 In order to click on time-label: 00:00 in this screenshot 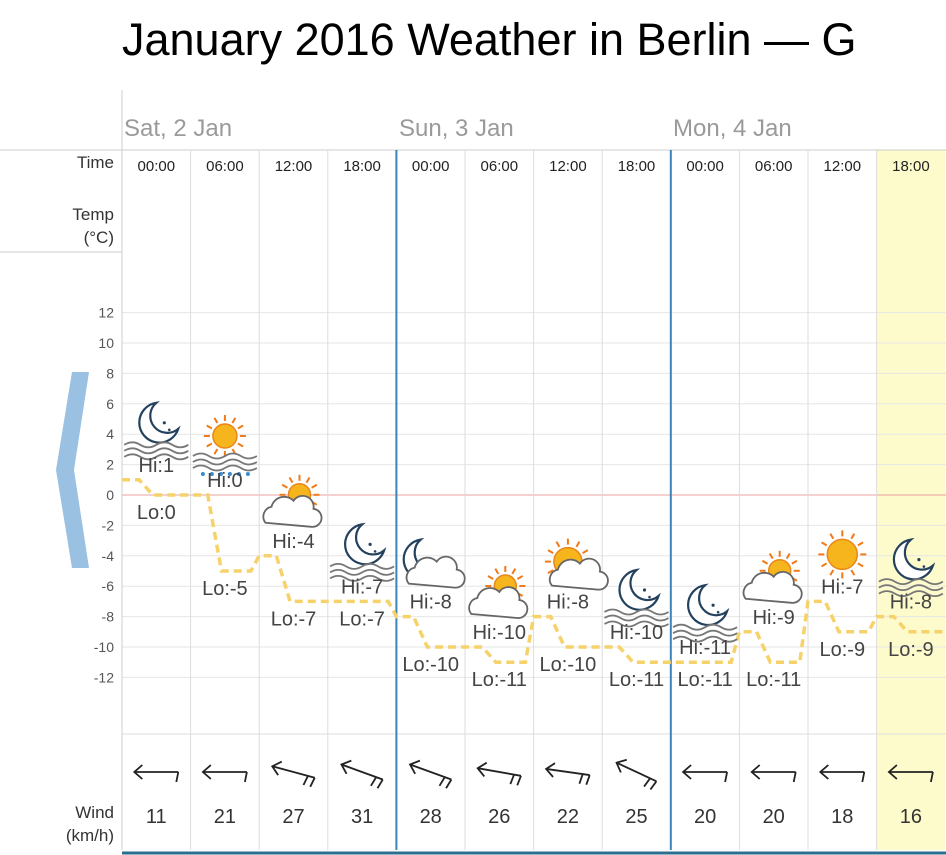, I will do `click(705, 166)`.